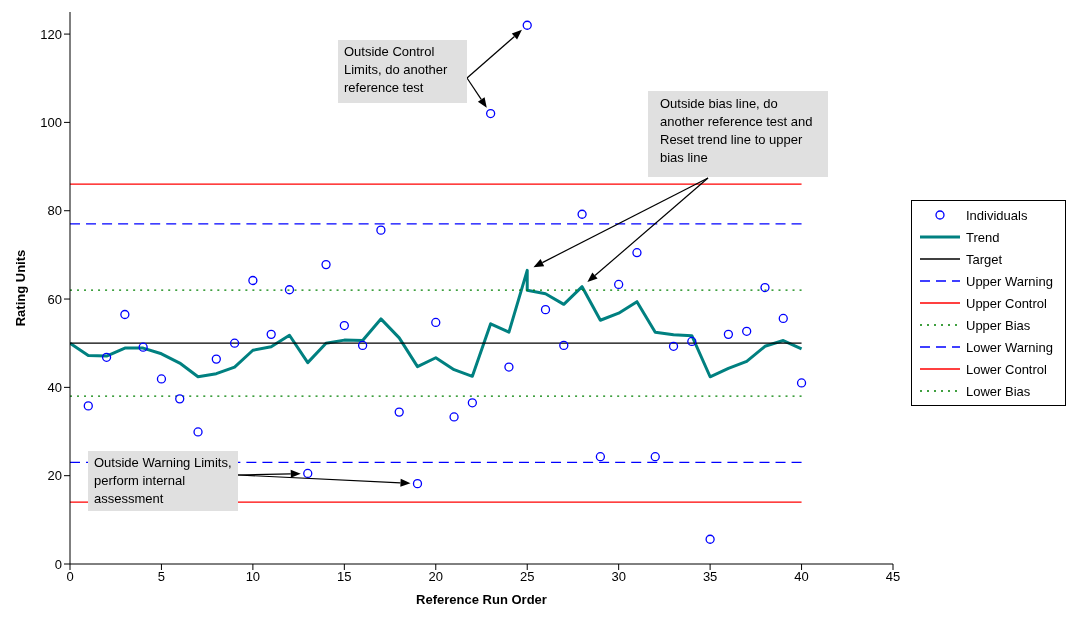 The image size is (1067, 619). What do you see at coordinates (618, 577) in the screenshot?
I see `x-tick-label: 30` at bounding box center [618, 577].